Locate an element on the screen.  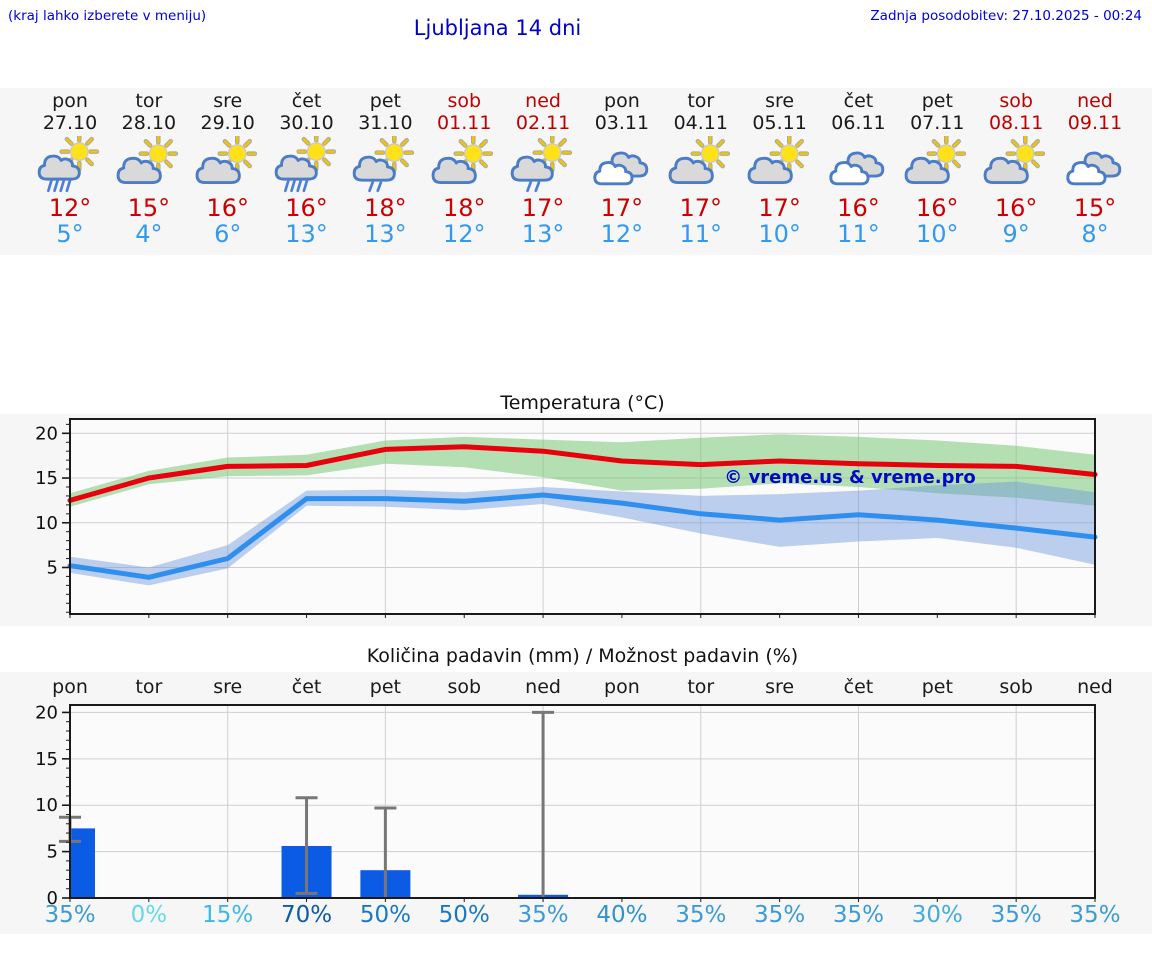
day-low-temp: 6° is located at coordinates (228, 234).